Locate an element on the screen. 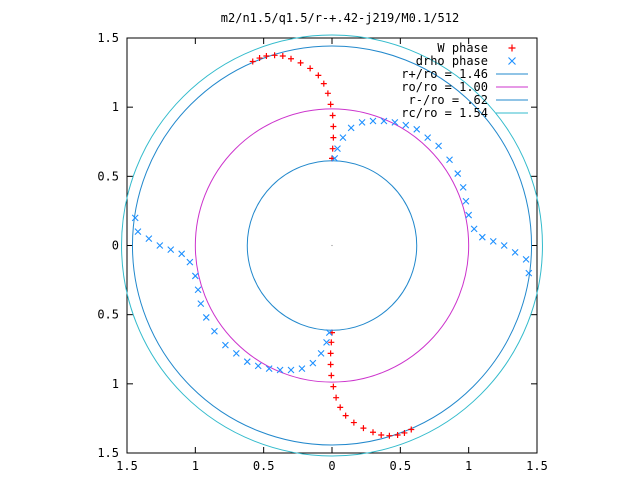  x-tick-label: 1 is located at coordinates (195, 466).